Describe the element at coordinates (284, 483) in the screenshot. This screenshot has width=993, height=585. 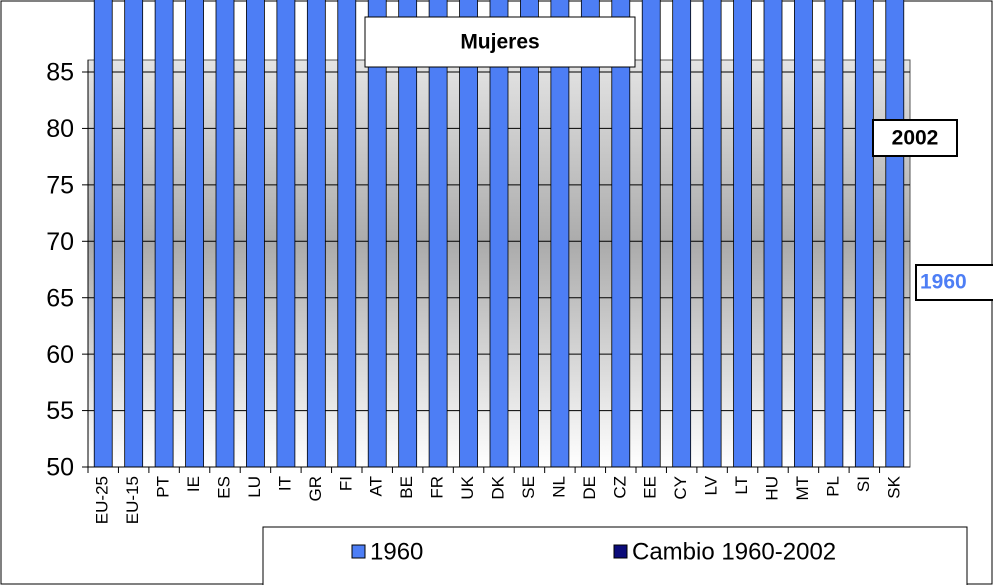
I see `x-tick-label: IT` at that location.